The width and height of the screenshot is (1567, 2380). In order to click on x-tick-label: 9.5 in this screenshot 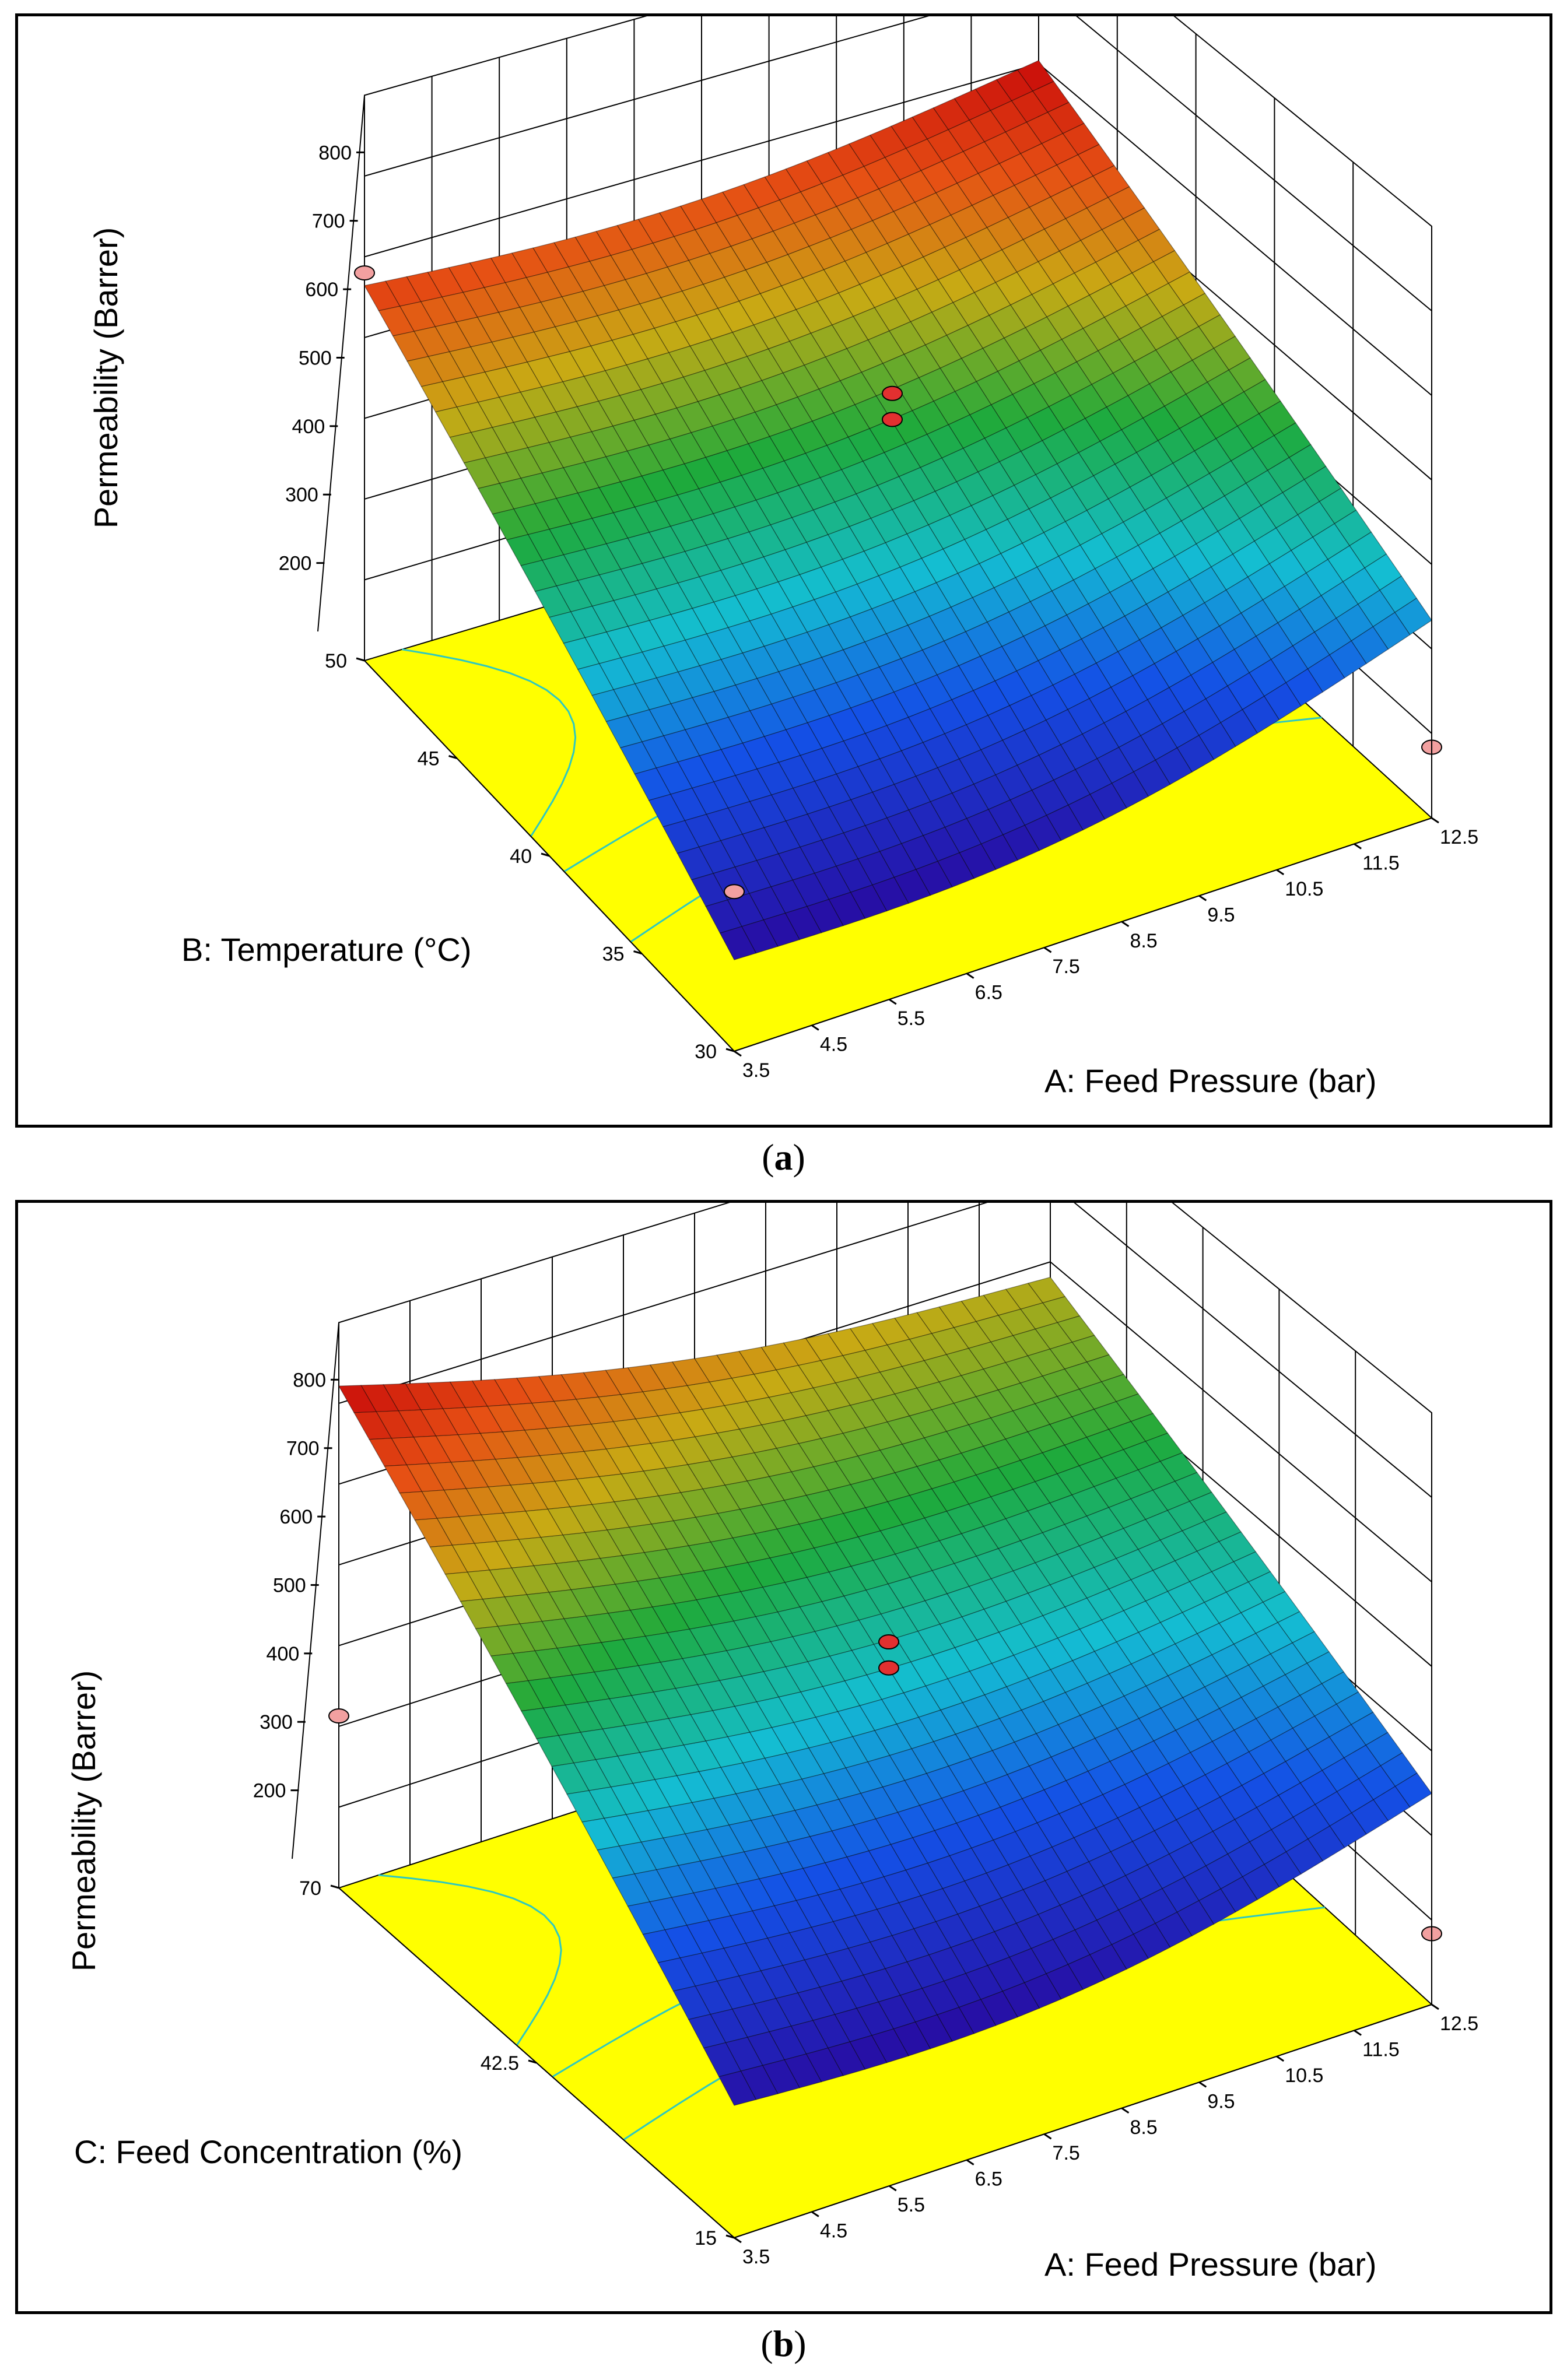, I will do `click(1221, 915)`.